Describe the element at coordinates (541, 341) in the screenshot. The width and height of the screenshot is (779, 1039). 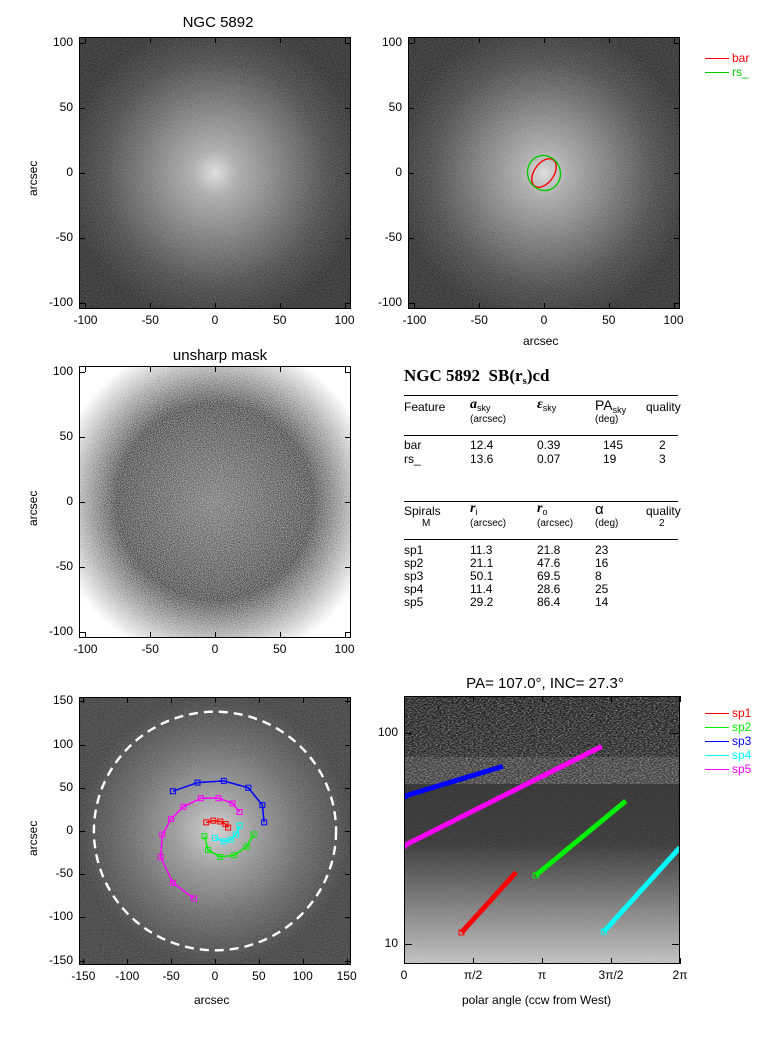
I see `xlabel-top-right: arcsec` at that location.